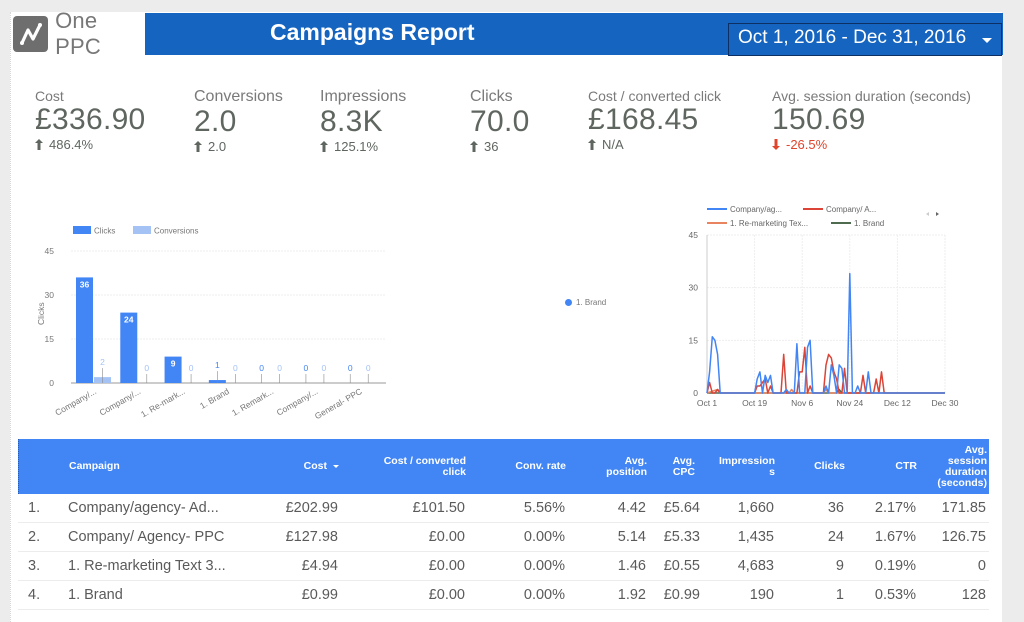 The height and width of the screenshot is (622, 1024). What do you see at coordinates (937, 214) in the screenshot?
I see `legend-next-icon` at bounding box center [937, 214].